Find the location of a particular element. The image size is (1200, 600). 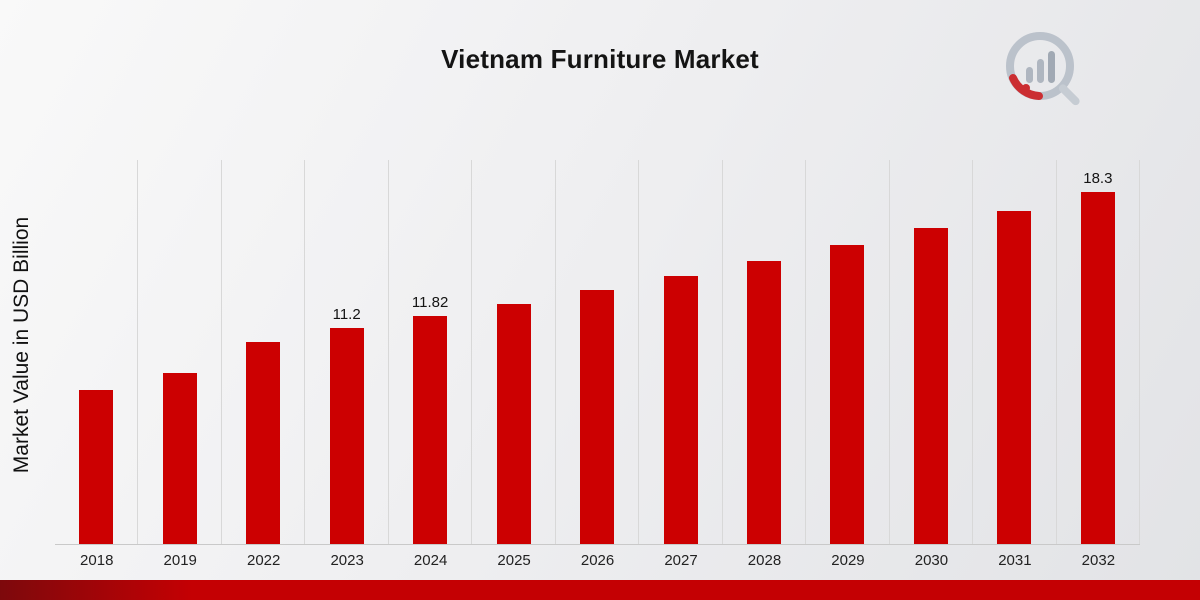

x-tick-2032: 2032 is located at coordinates (1098, 560).